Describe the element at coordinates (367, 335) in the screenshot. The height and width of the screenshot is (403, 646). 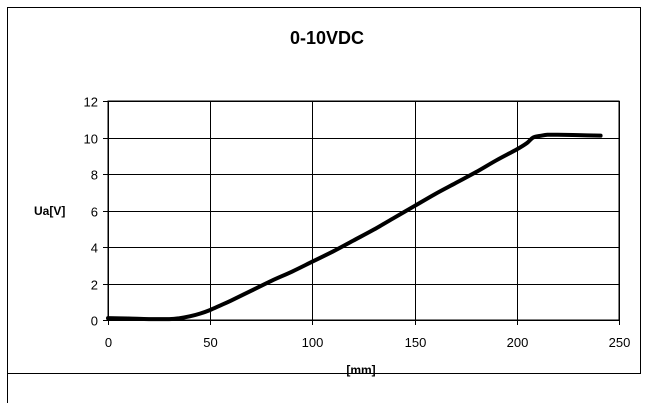
I see `x-axis: 0 50 100 150 200 250` at that location.